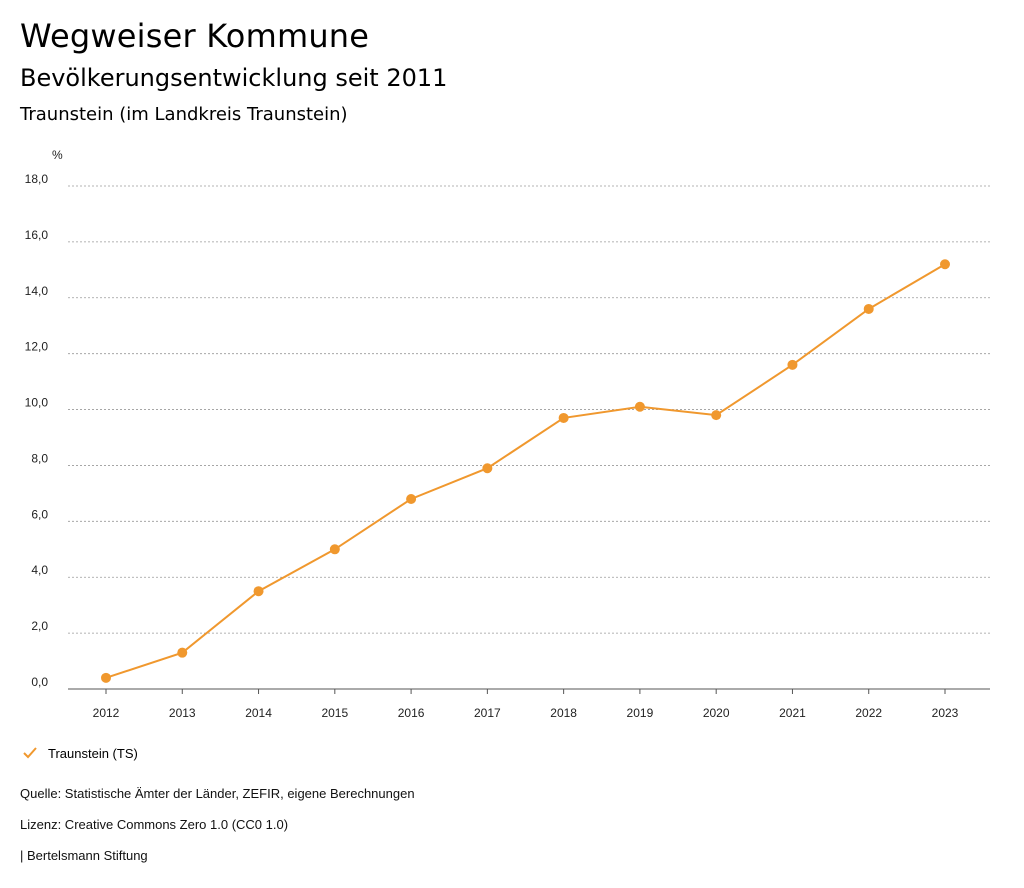 This screenshot has width=1024, height=888. What do you see at coordinates (487, 713) in the screenshot?
I see `x-tick-label: 2017` at bounding box center [487, 713].